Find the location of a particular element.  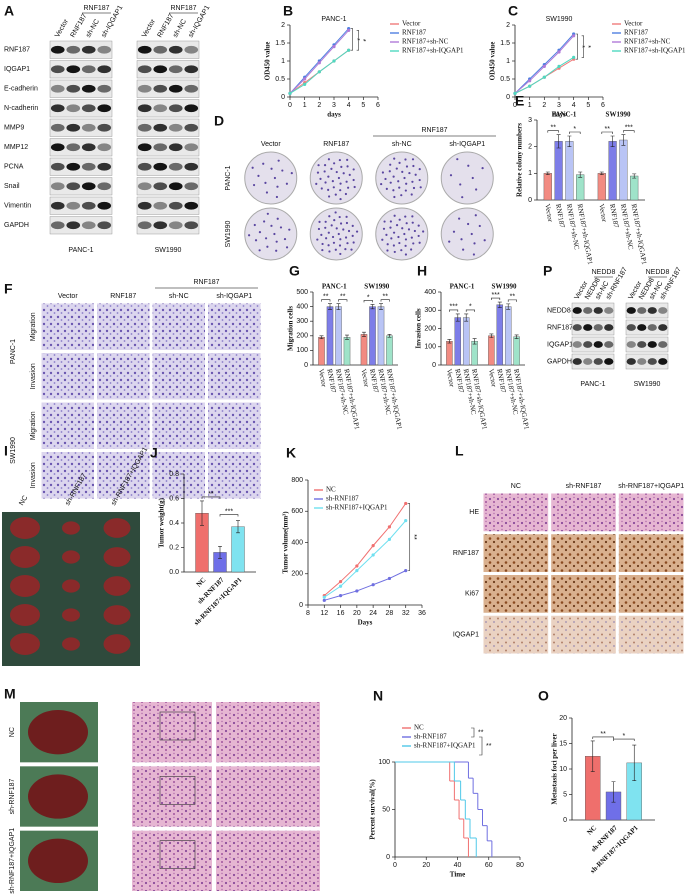

y-axis-label: Invasion cells is located at coordinates (419, 328).